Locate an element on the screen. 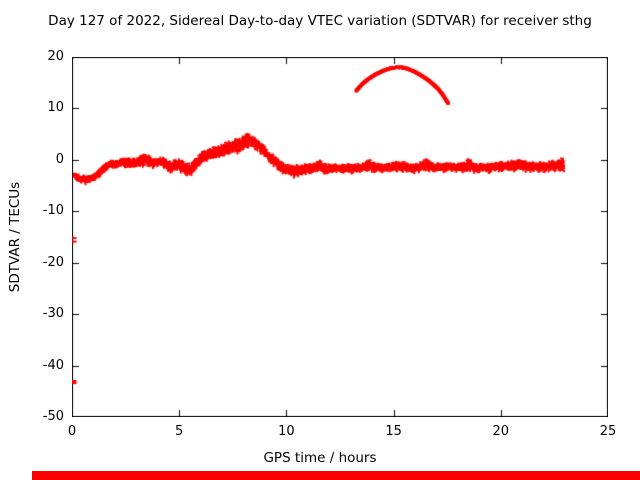 Image resolution: width=640 pixels, height=480 pixels. footer-red-bar is located at coordinates (336, 475).